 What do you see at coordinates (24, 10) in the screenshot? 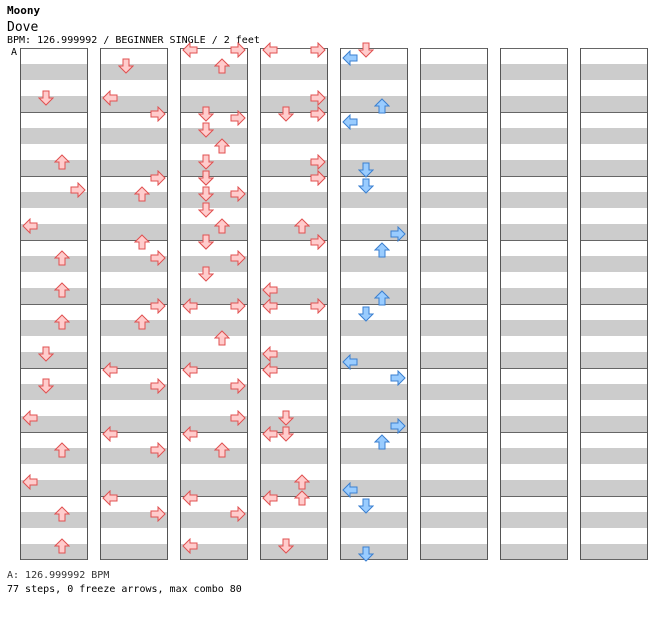
I see `stepfile-title: Moony` at bounding box center [24, 10].